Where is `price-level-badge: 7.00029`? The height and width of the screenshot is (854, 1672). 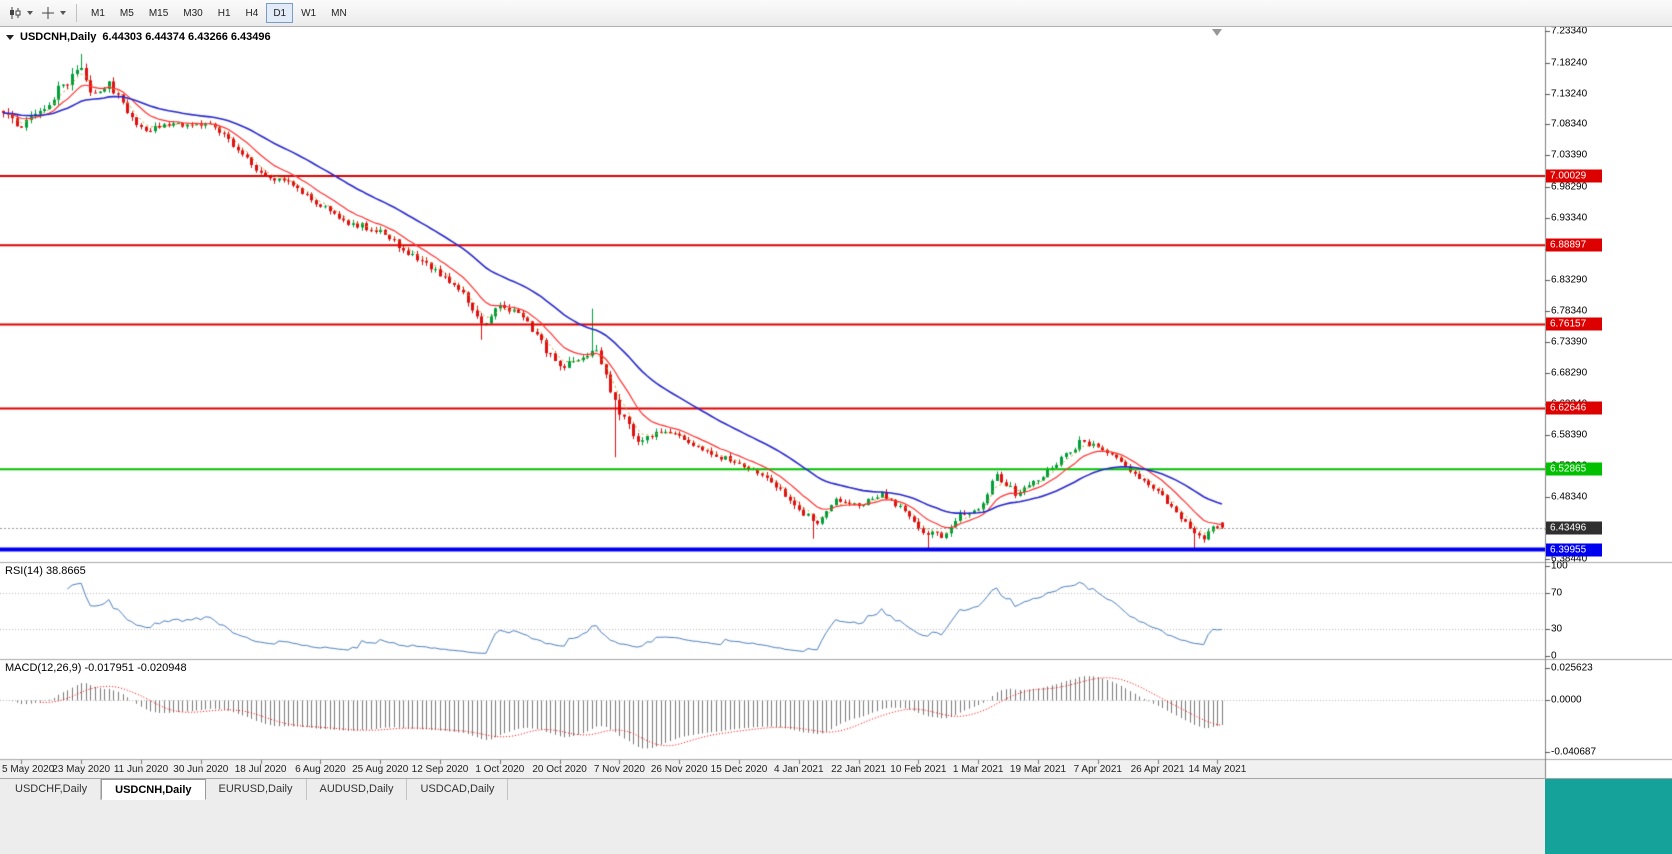 price-level-badge: 7.00029 is located at coordinates (1574, 176).